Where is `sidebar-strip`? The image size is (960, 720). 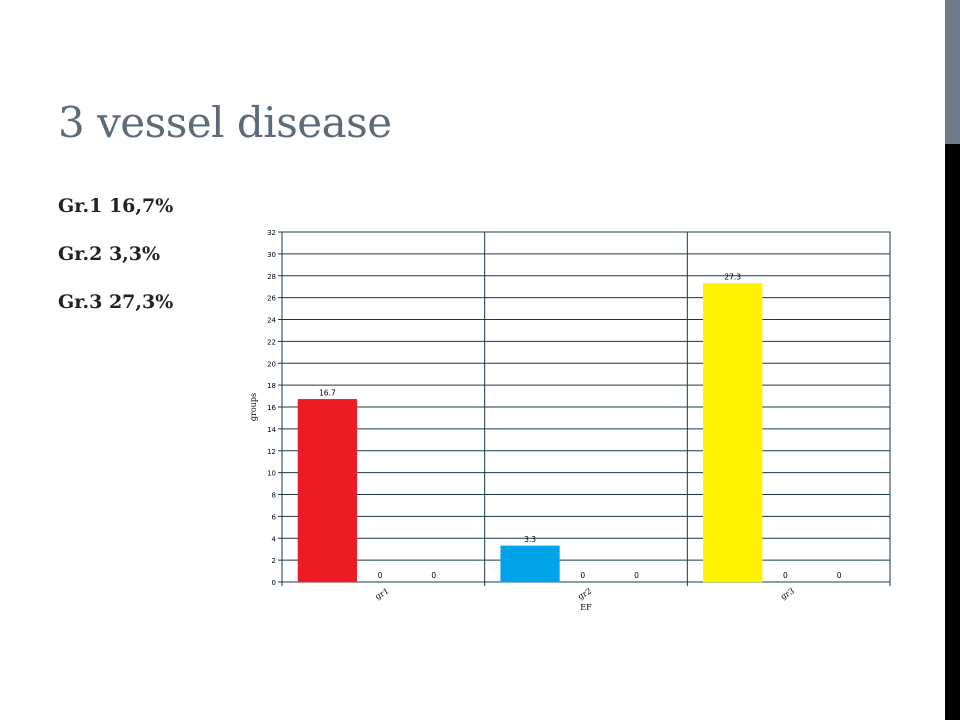
sidebar-strip is located at coordinates (952, 360).